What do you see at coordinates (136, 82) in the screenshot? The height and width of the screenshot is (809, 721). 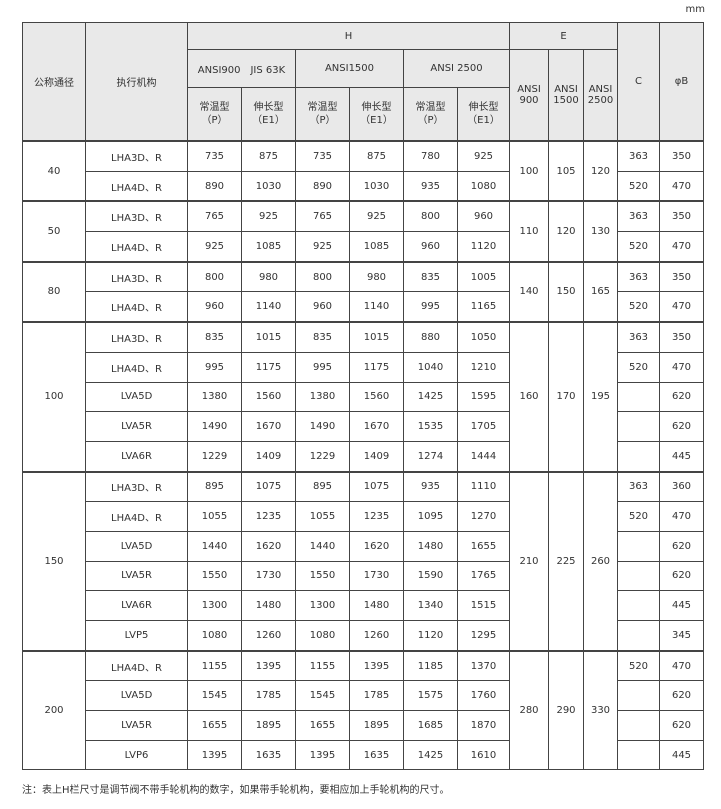 I see `header-actuator: 执行机构` at bounding box center [136, 82].